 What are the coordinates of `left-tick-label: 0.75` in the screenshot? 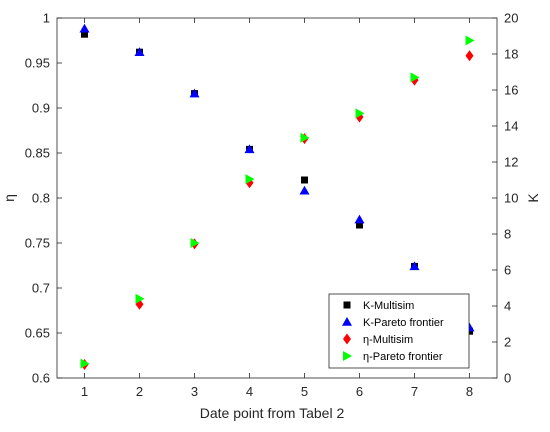 It's located at (37, 243).